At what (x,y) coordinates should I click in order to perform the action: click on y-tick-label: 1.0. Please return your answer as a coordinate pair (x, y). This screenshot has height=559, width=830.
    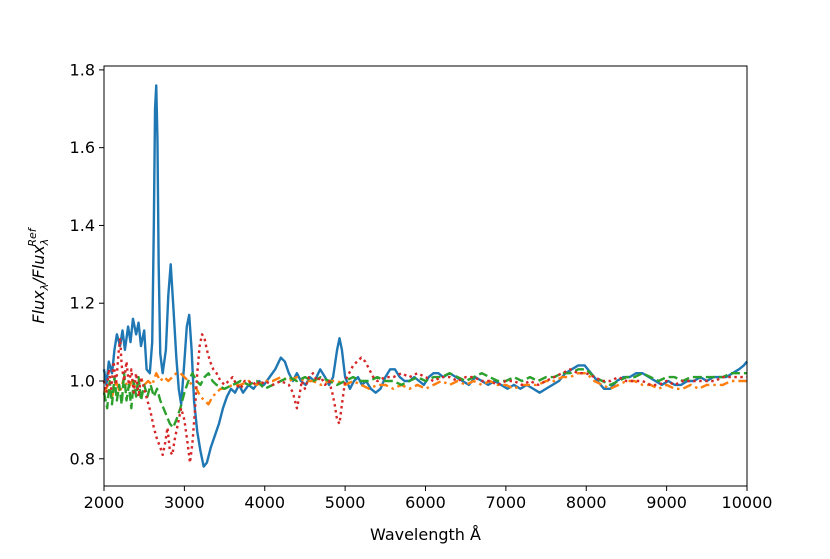
    Looking at the image, I should click on (82, 381).